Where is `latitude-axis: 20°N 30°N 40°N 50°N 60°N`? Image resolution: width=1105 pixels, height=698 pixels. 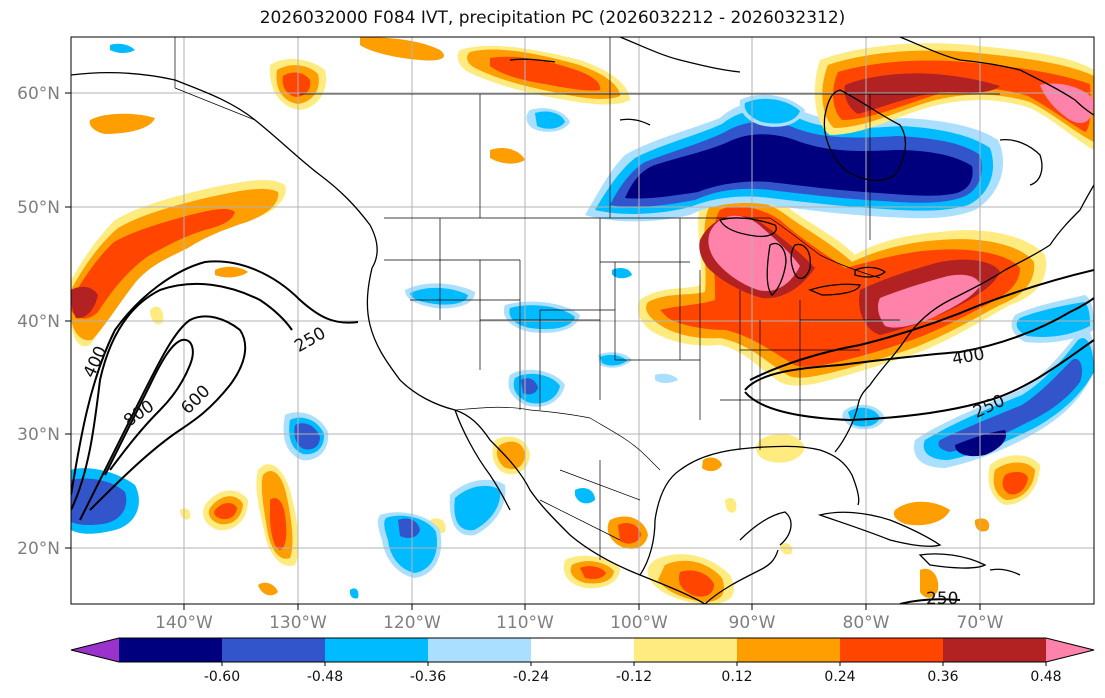 latitude-axis: 20°N 30°N 40°N 50°N 60°N is located at coordinates (44, 321).